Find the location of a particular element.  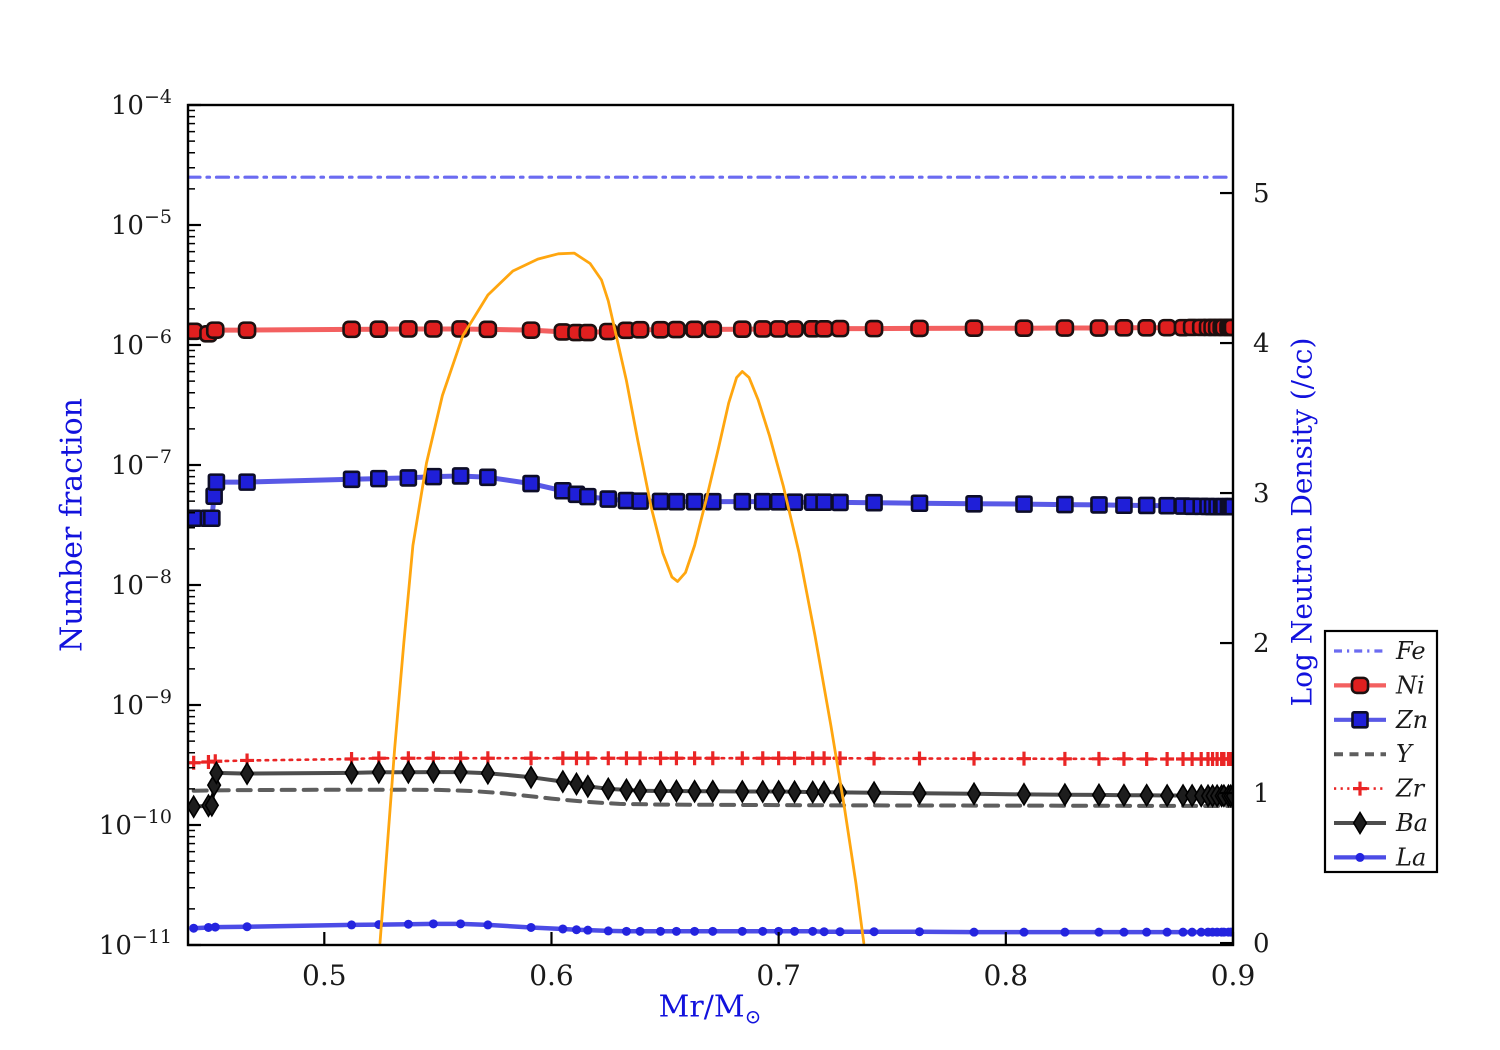

legend-label-la: La is located at coordinates (1410, 857).